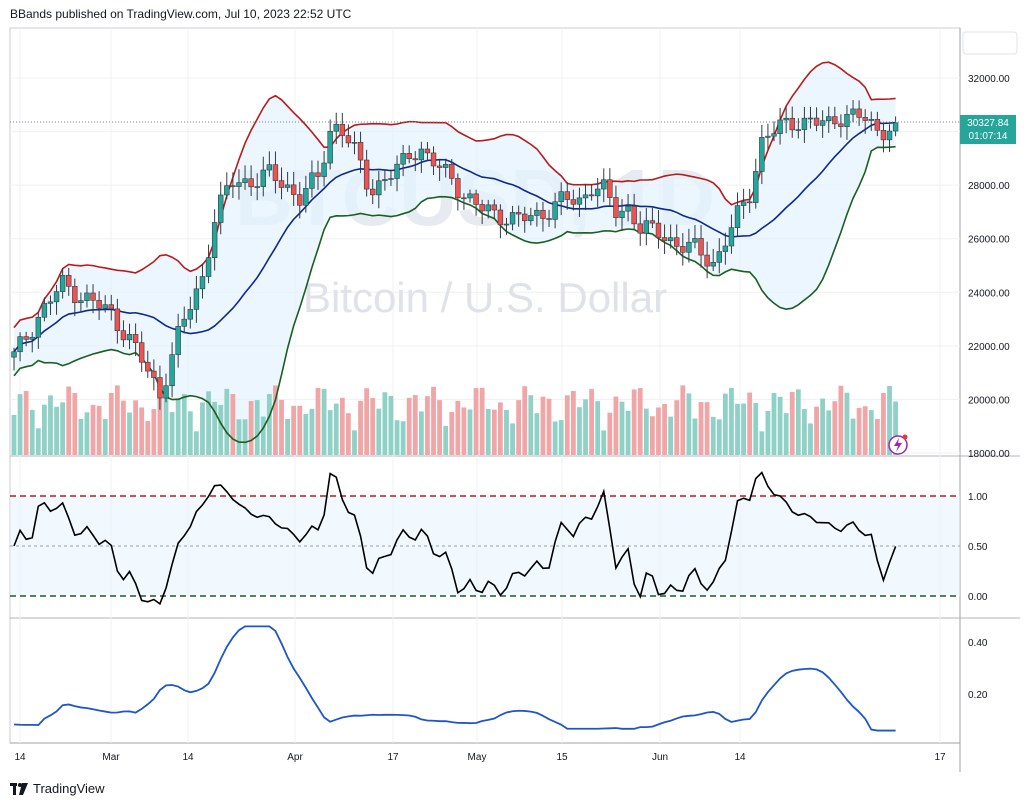 This screenshot has height=806, width=1032. What do you see at coordinates (295, 757) in the screenshot?
I see `time-tick-label: Apr` at bounding box center [295, 757].